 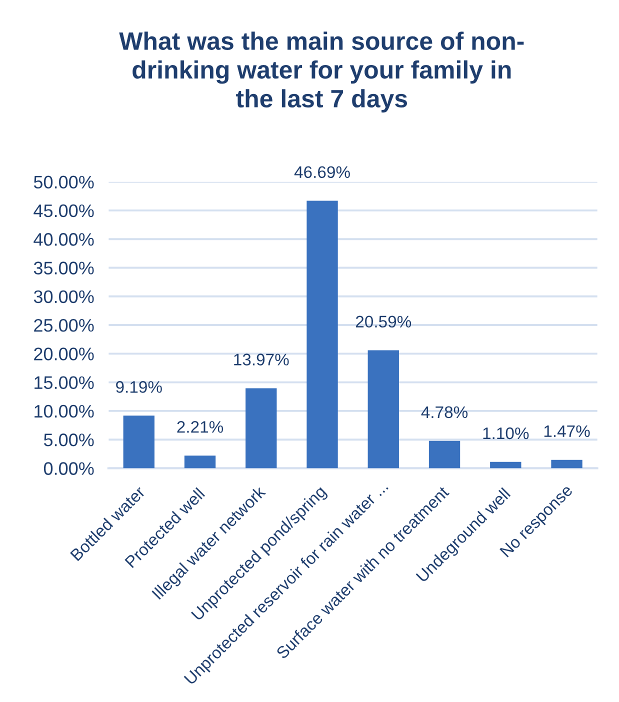 What do you see at coordinates (200, 427) in the screenshot?
I see `data-label: 2.21%` at bounding box center [200, 427].